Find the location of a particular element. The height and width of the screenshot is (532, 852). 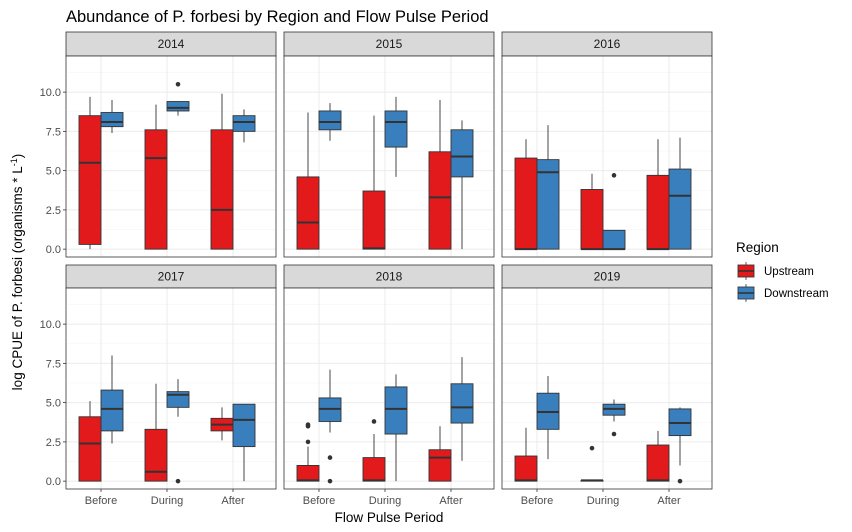

facet-panel-2018: 2018 Before During After is located at coordinates (389, 385).